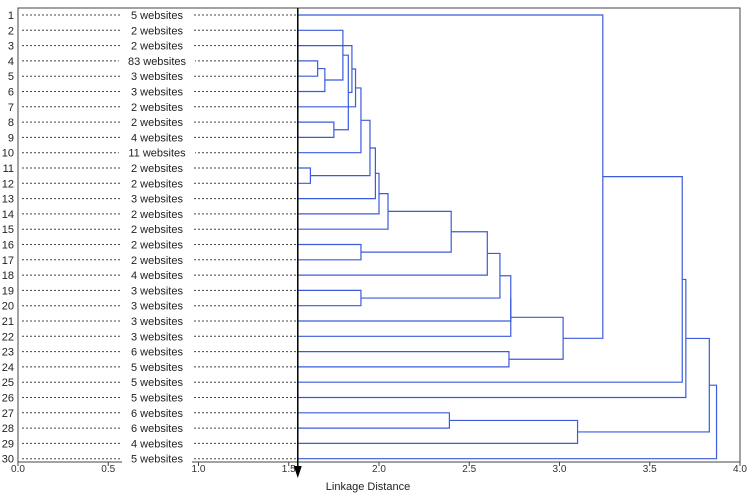  Describe the element at coordinates (11, 138) in the screenshot. I see `leaf-id: 9` at that location.